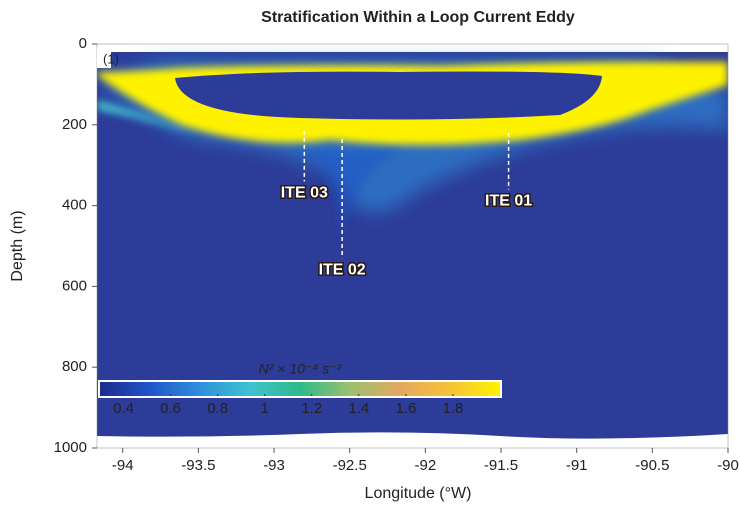 The width and height of the screenshot is (740, 506). Describe the element at coordinates (198, 465) in the screenshot. I see `x-tick-label: -93.5` at that location.